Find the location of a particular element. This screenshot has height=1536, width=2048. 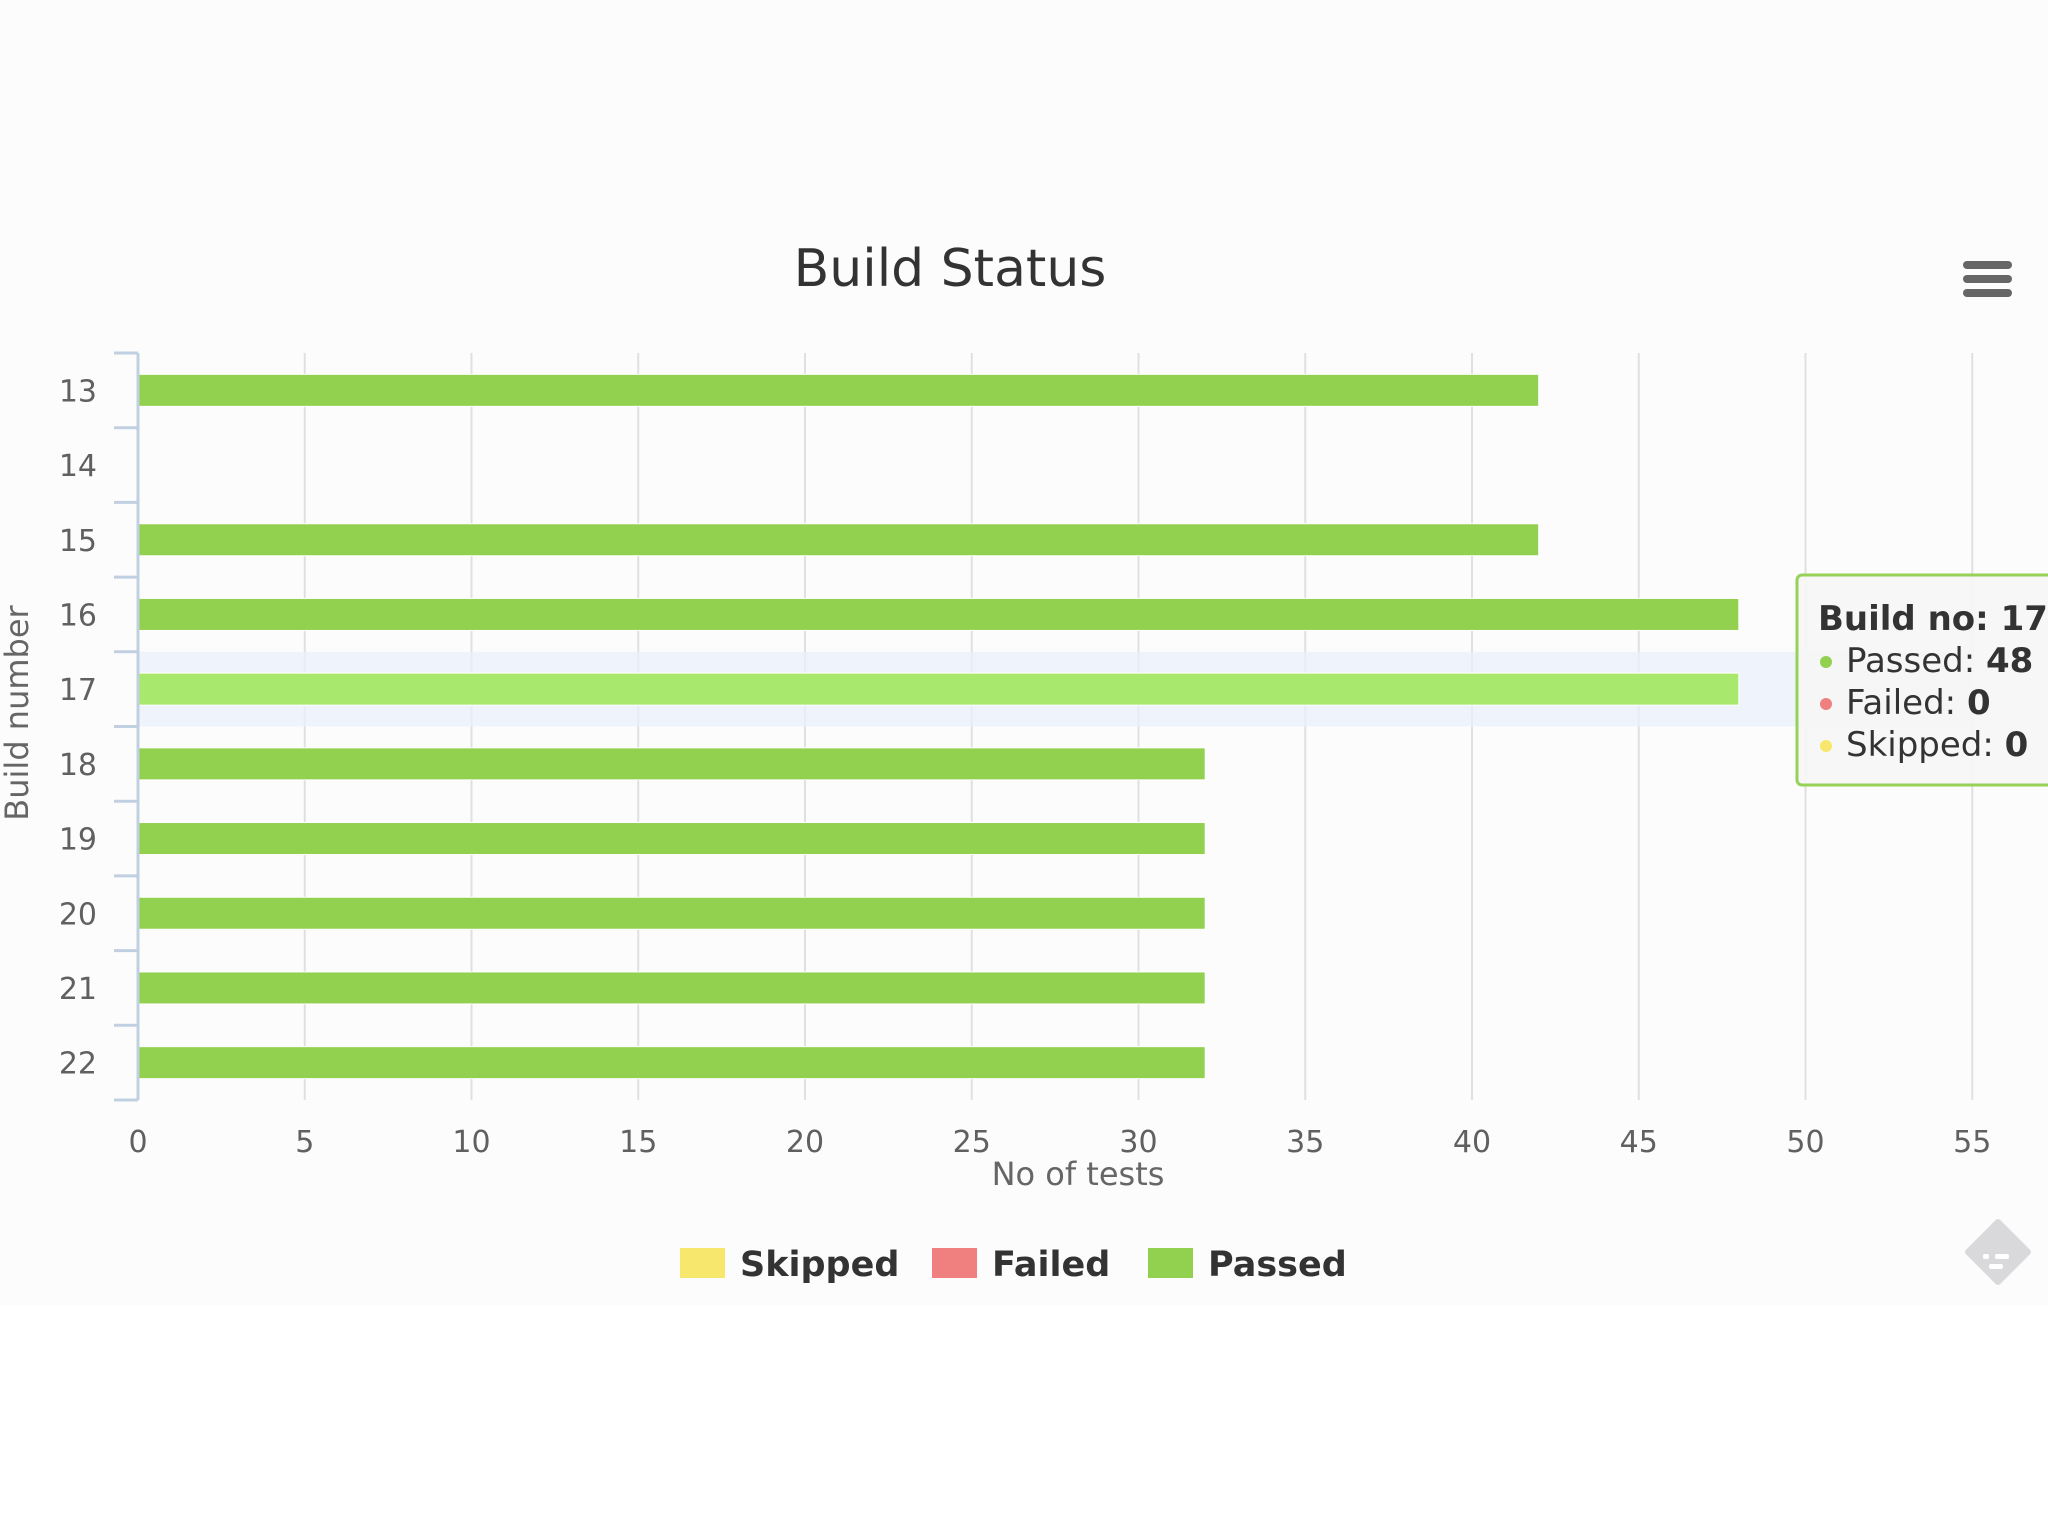

legend-label-failed: Failed is located at coordinates (1051, 1265).